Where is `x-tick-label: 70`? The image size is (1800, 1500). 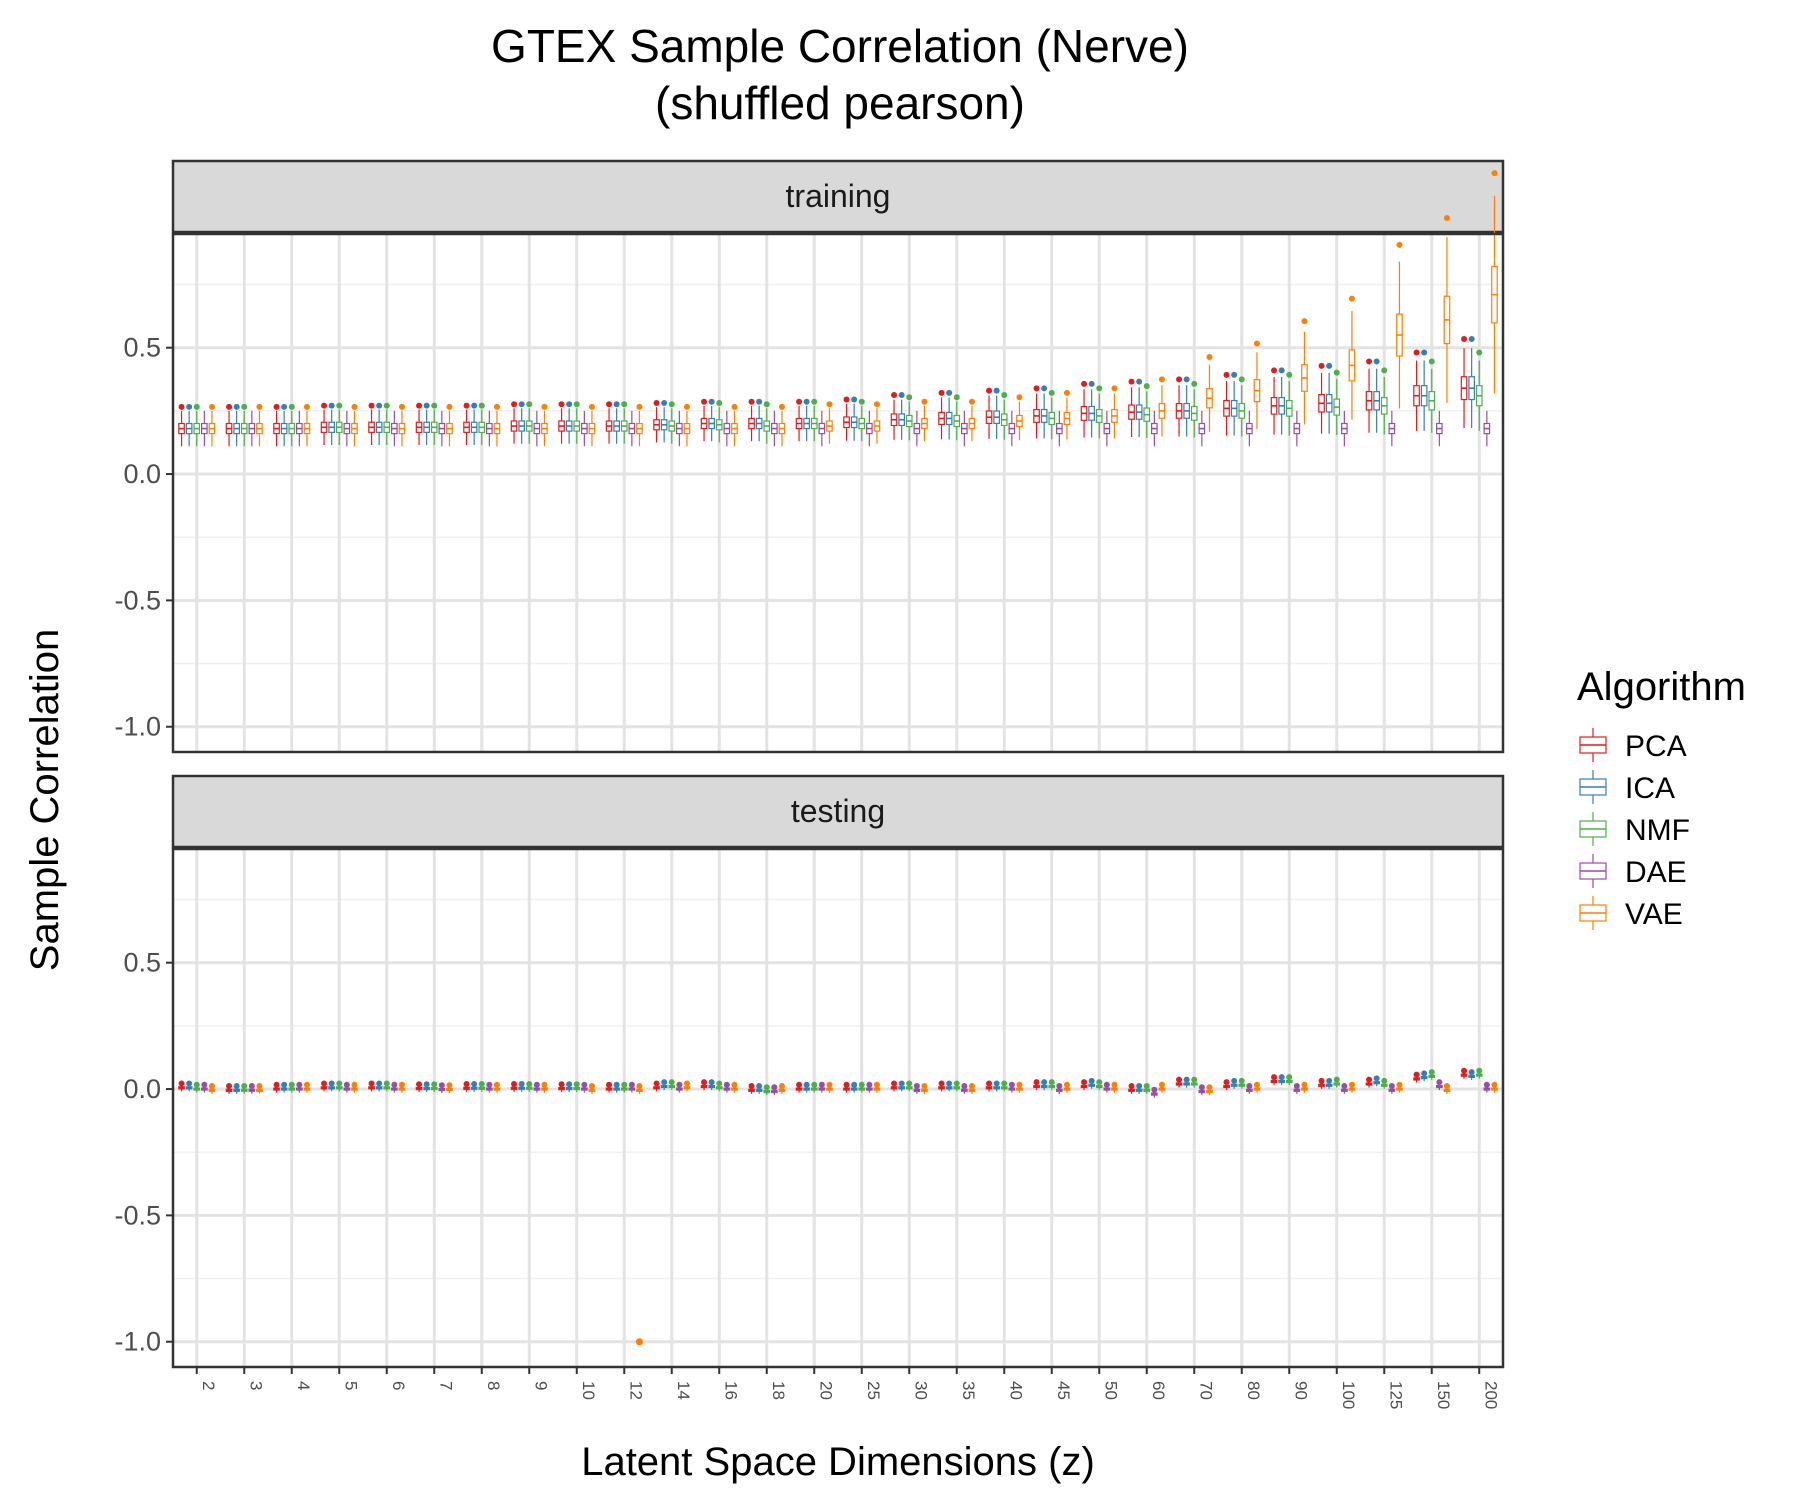
x-tick-label: 70 is located at coordinates (1205, 1390).